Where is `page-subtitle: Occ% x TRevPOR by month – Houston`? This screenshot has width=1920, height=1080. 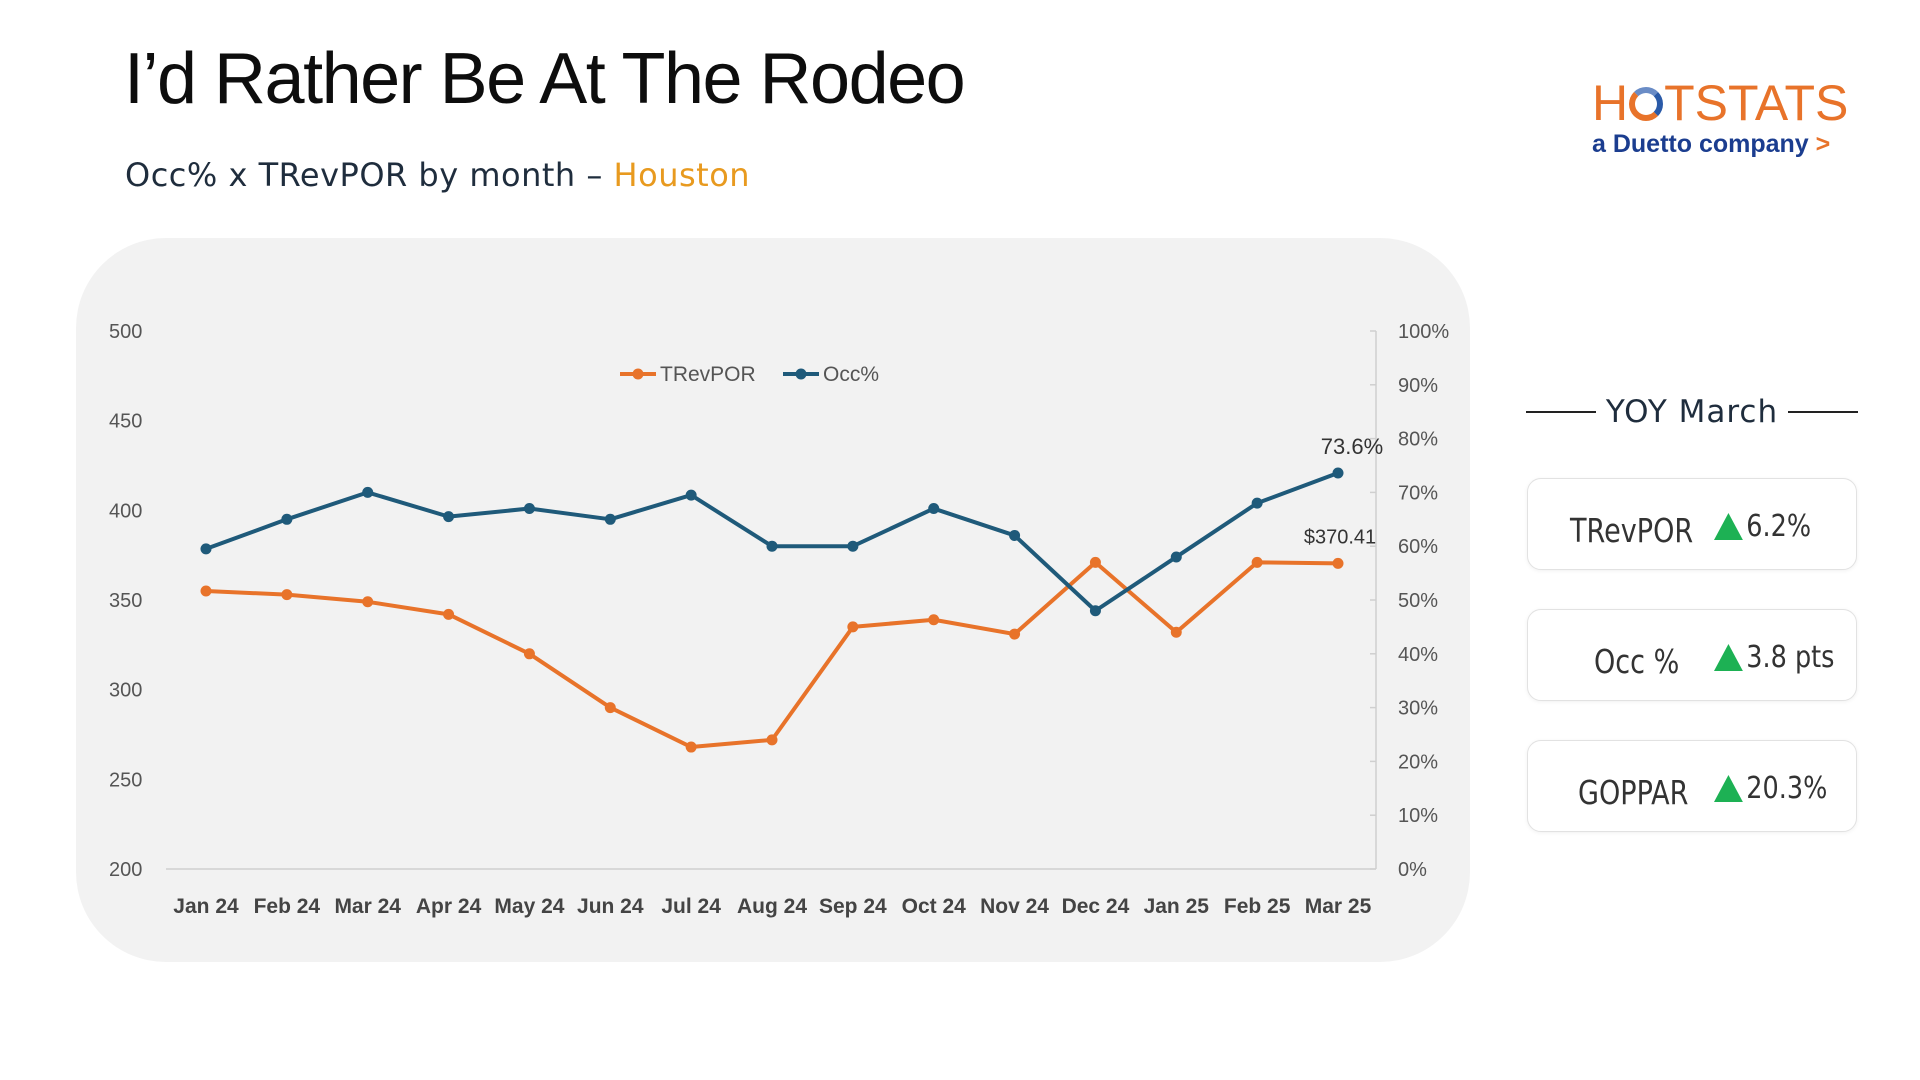 page-subtitle: Occ% x TRevPOR by month – Houston is located at coordinates (437, 175).